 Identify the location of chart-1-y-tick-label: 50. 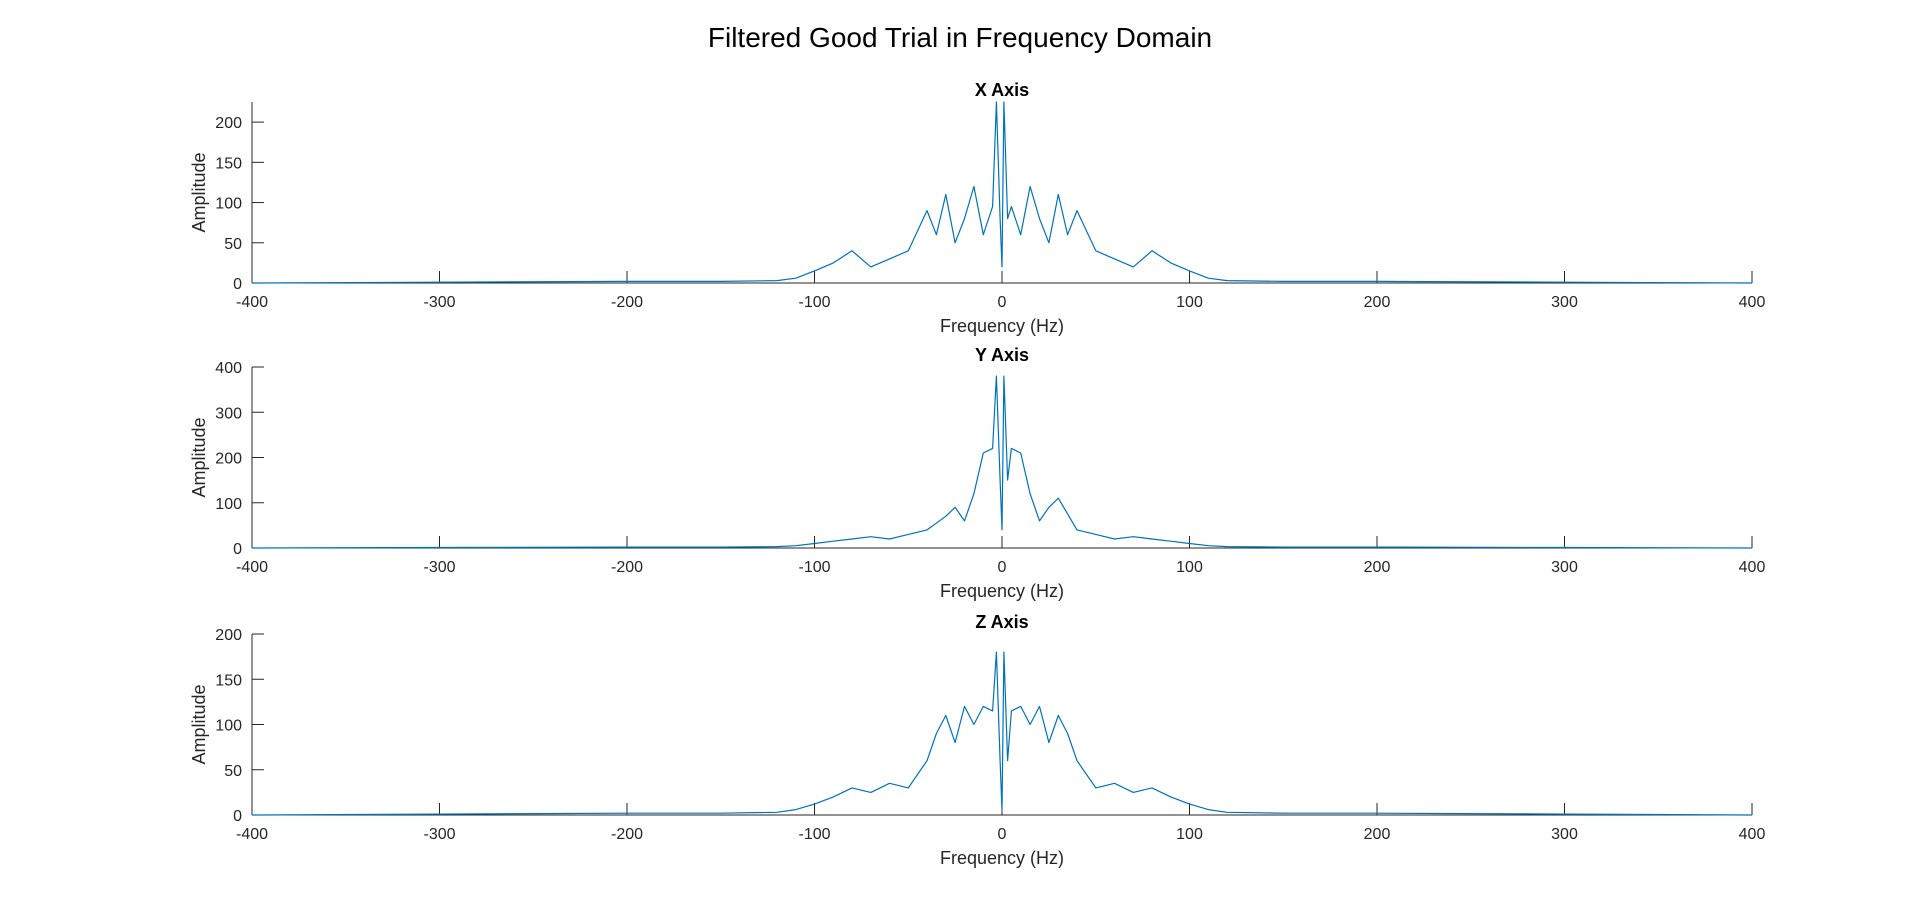
(233, 244).